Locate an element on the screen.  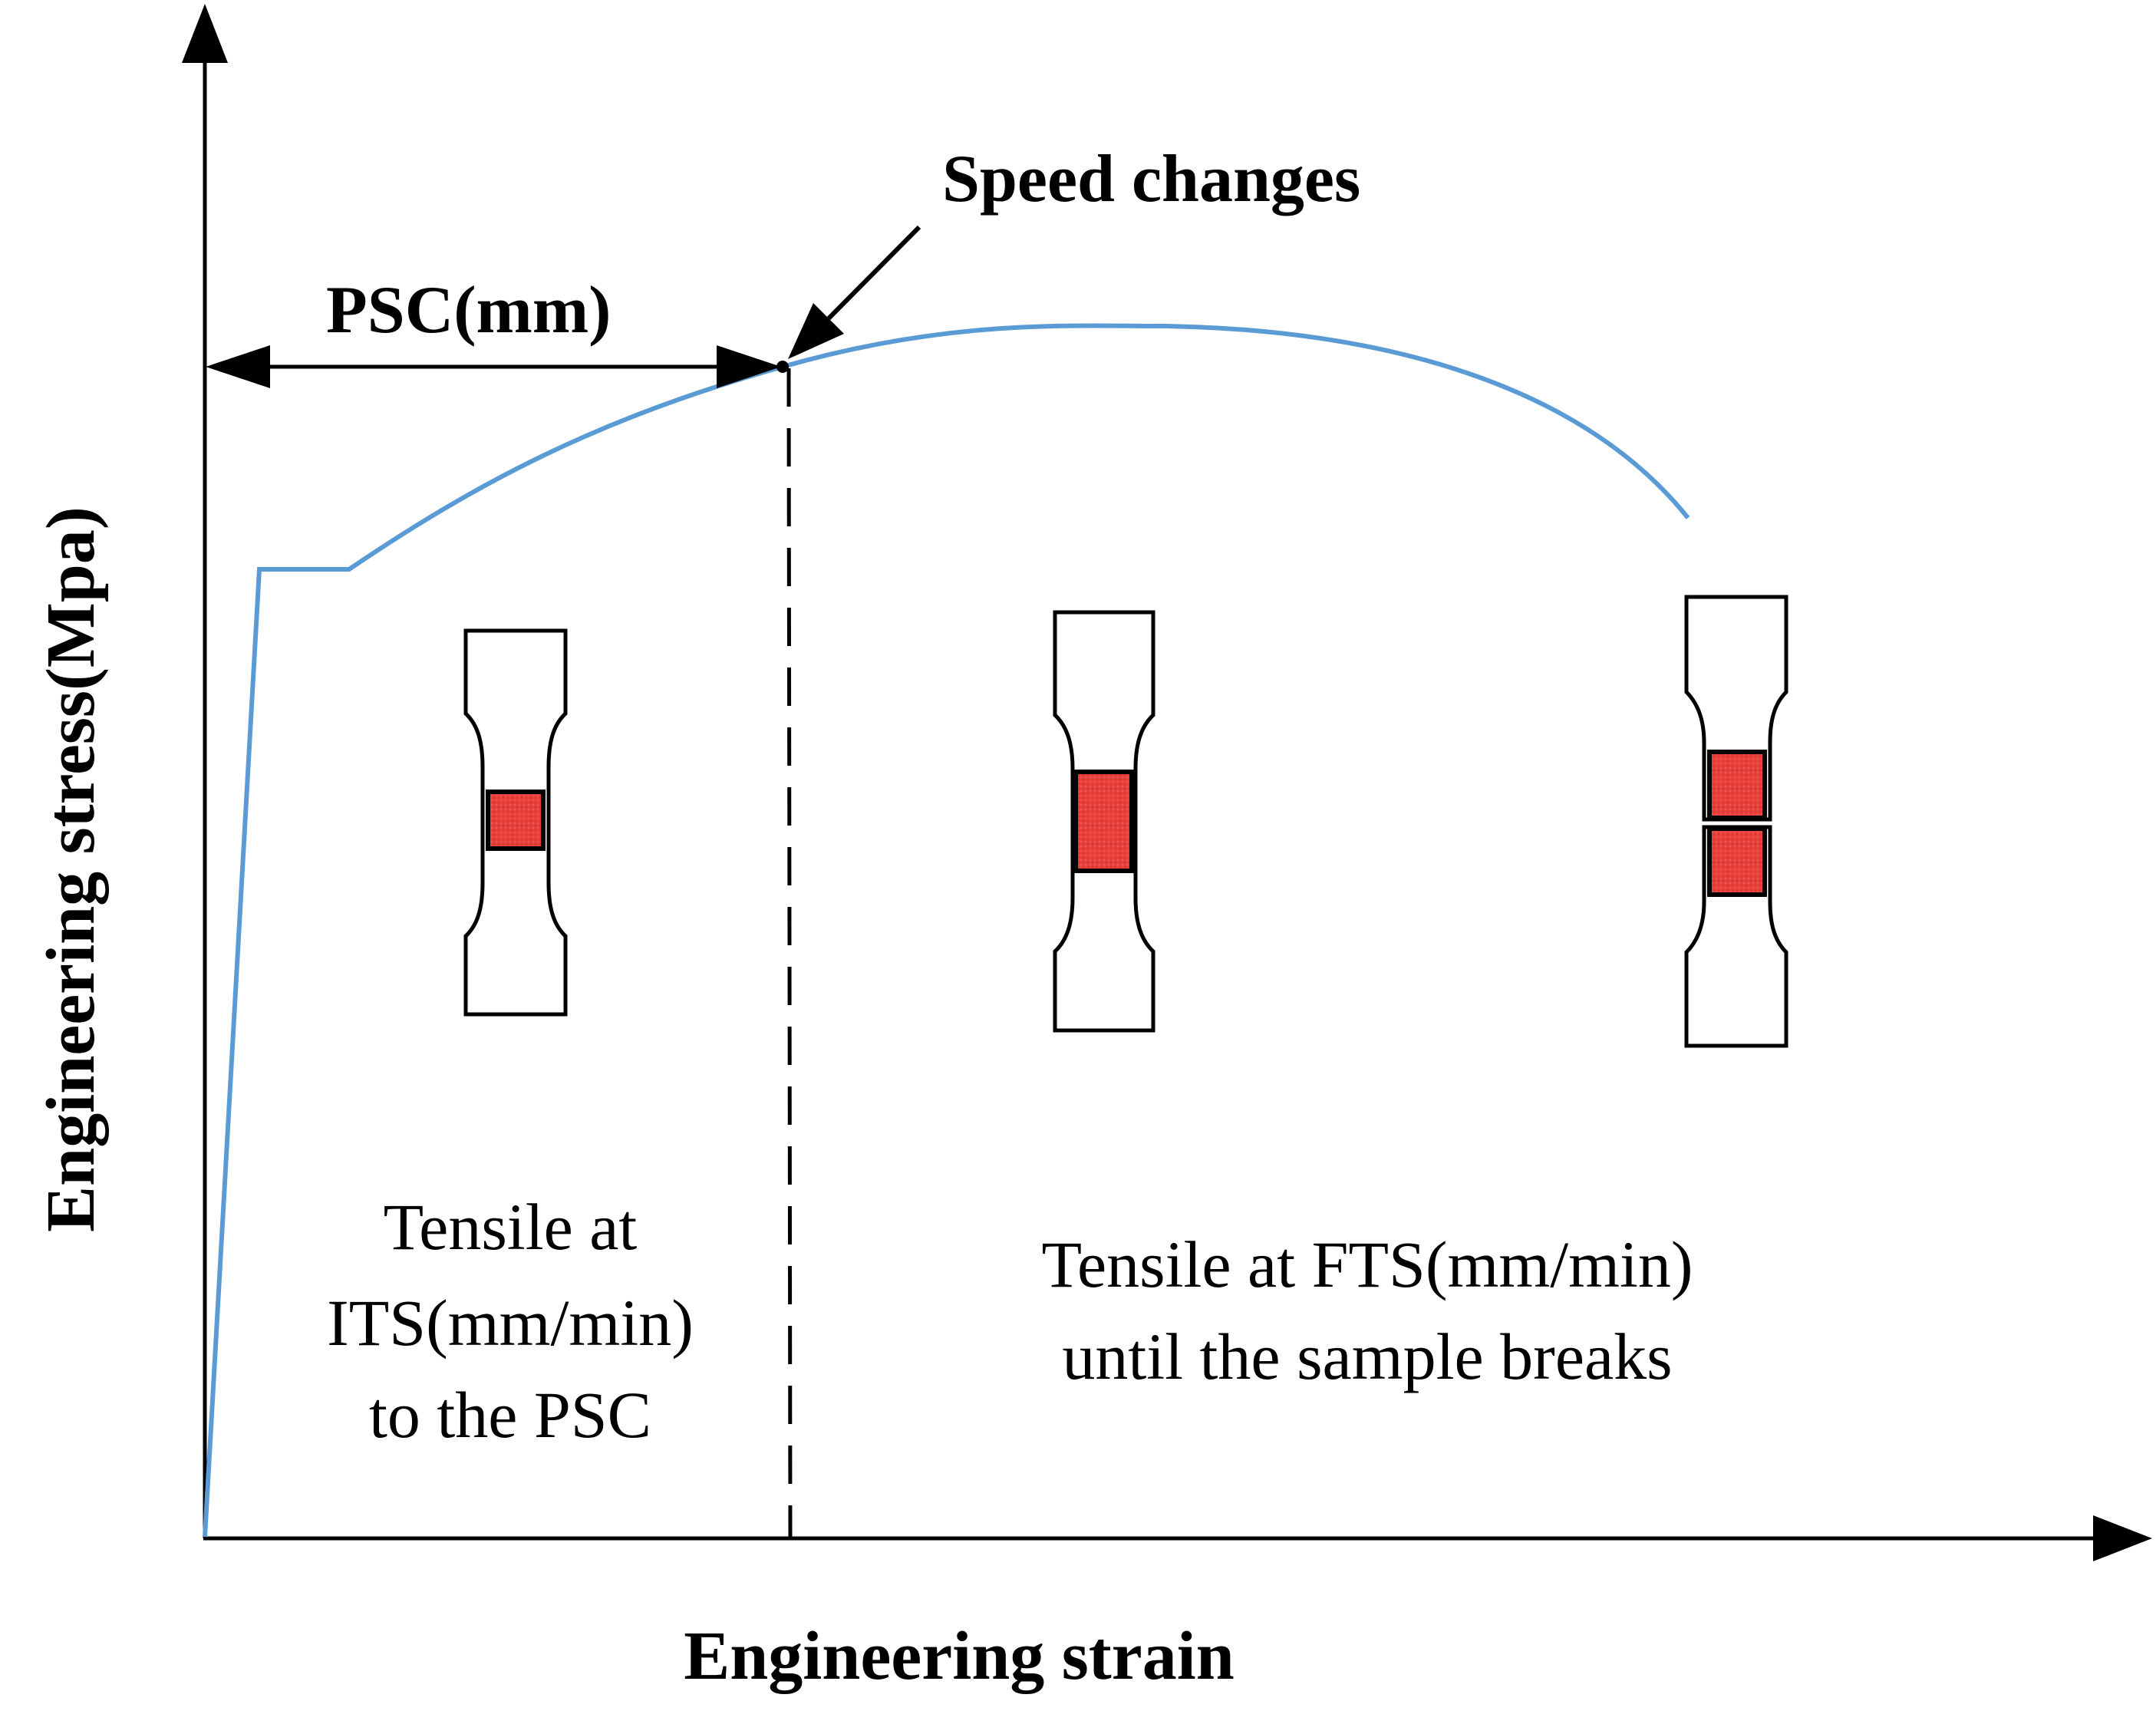
speed-changes-label: Speed changes is located at coordinates (1151, 179).